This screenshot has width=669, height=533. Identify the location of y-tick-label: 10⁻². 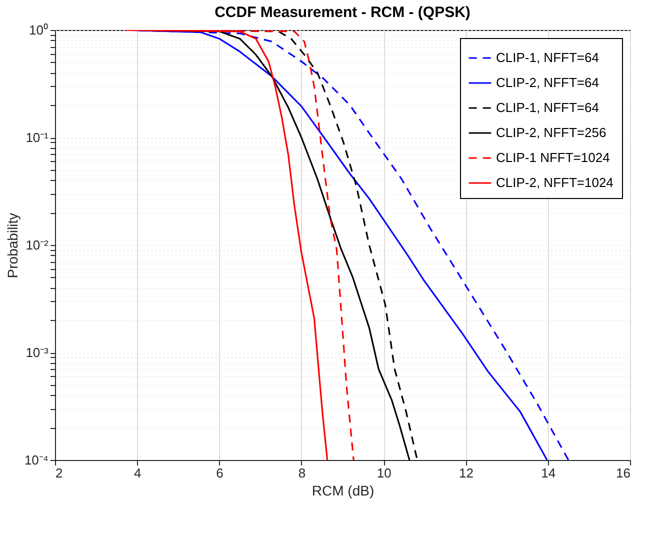
(38, 245).